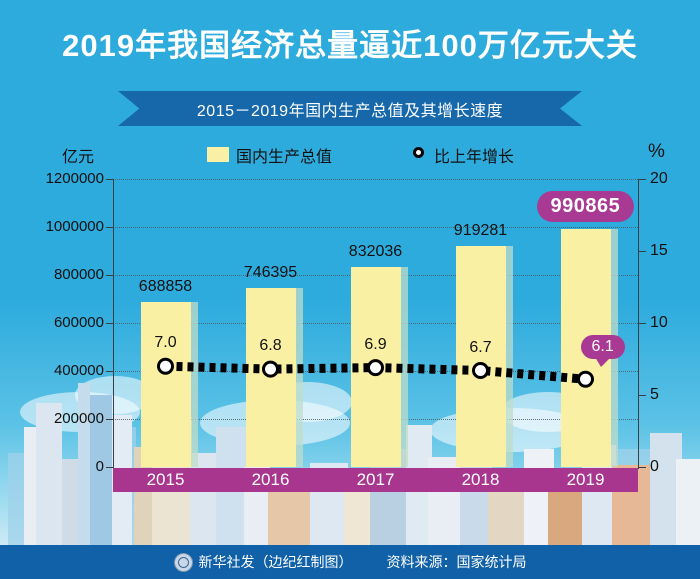 This screenshot has height=579, width=700. I want to click on legend-label-growth: 比上年增长, so click(474, 157).